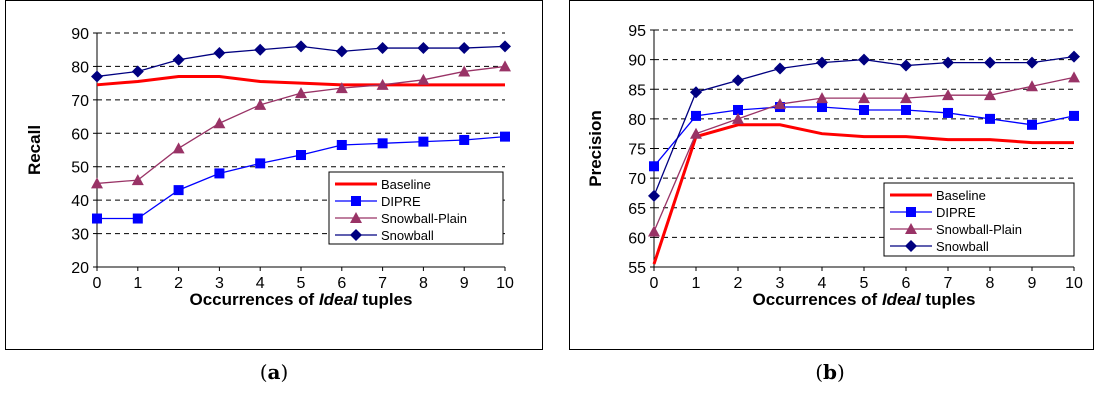 Image resolution: width=1099 pixels, height=394 pixels. I want to click on y-tick-label: 20, so click(80, 268).